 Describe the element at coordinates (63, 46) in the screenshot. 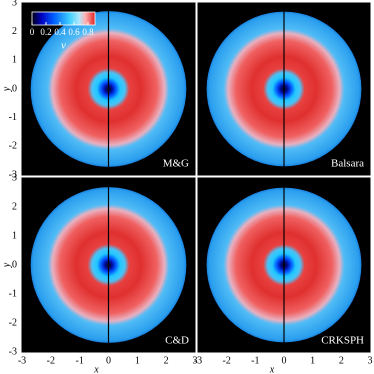

I see `colorbar-label: ν` at that location.